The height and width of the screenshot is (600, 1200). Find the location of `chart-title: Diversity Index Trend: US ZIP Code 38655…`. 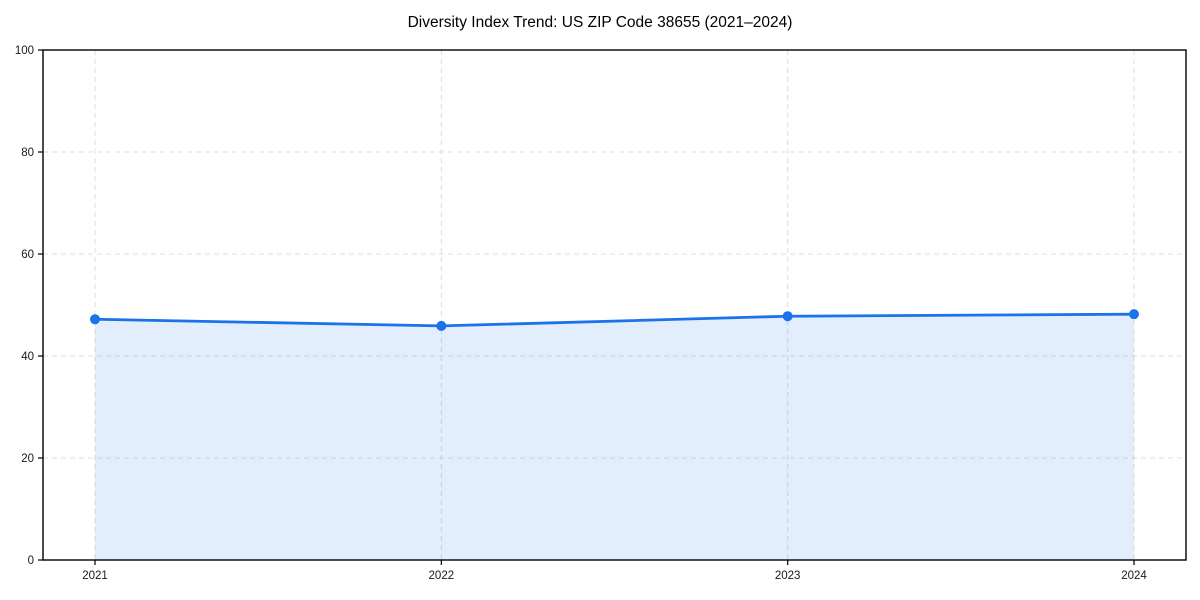

chart-title: Diversity Index Trend: US ZIP Code 38655… is located at coordinates (600, 22).